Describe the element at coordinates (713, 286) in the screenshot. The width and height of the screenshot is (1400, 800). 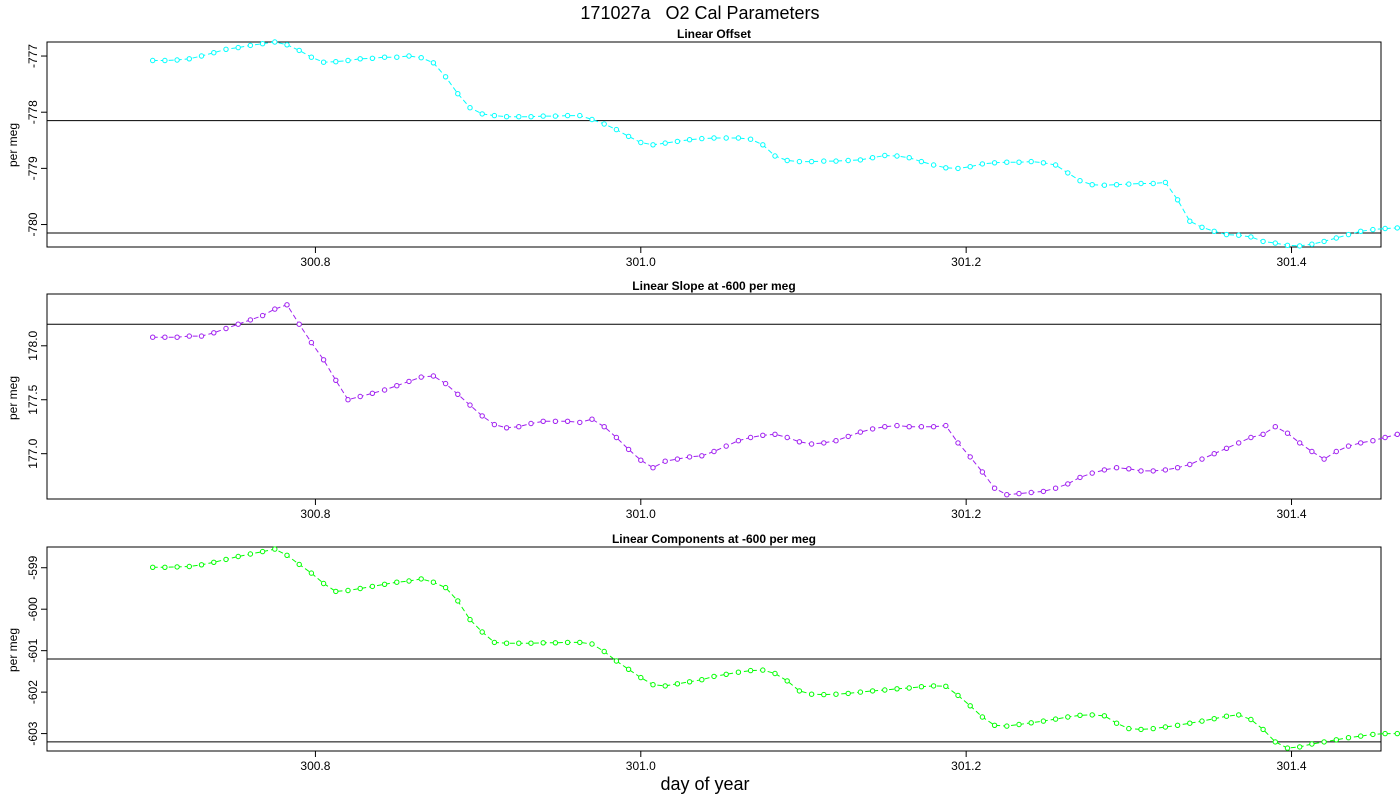
I see `panel-title: Linear Slope at -600 per meg` at that location.